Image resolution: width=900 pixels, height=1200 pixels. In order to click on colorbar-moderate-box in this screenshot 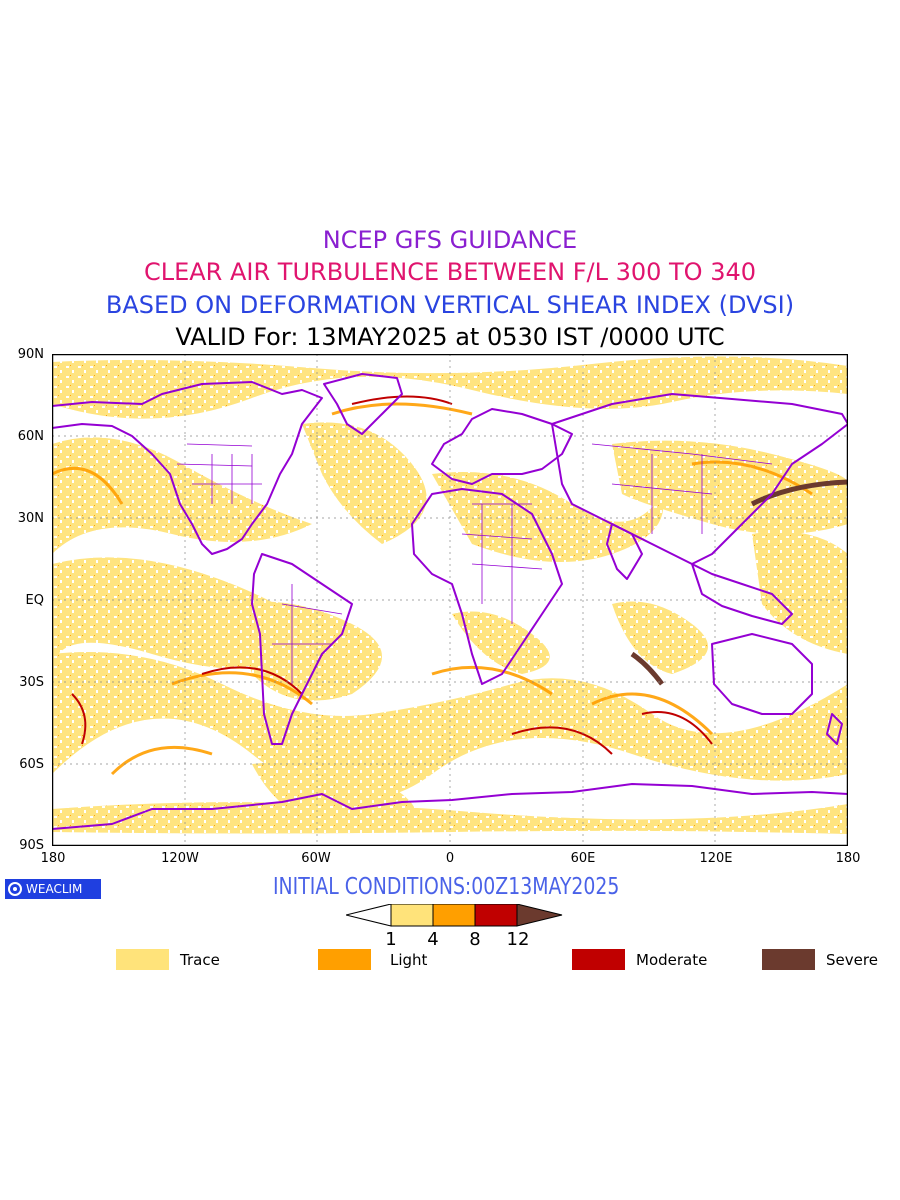, I will do `click(496, 915)`.